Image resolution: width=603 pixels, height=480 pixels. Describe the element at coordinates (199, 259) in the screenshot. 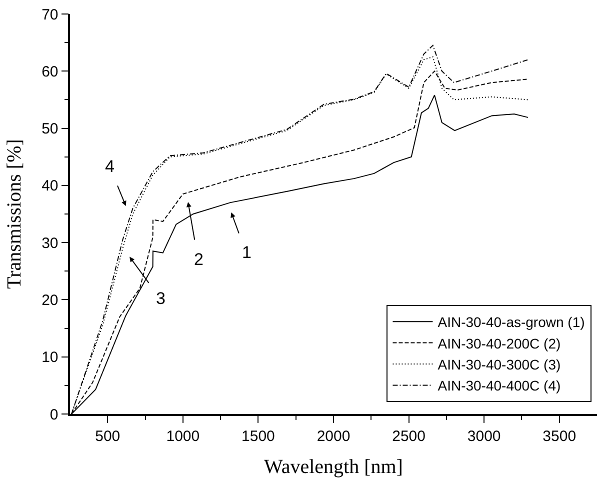

I see `annotation: 2` at that location.